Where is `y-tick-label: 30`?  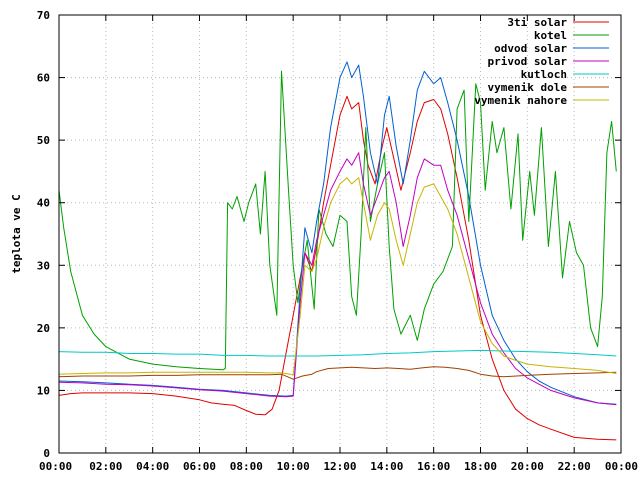
y-tick-label: 30 is located at coordinates (43, 265).